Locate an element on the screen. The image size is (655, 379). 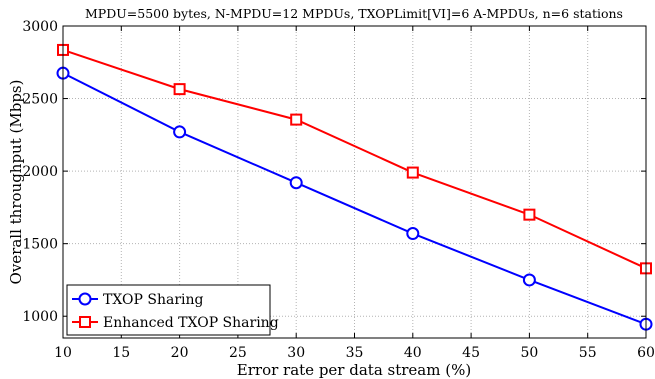
x-tick-label: 60 is located at coordinates (646, 353).